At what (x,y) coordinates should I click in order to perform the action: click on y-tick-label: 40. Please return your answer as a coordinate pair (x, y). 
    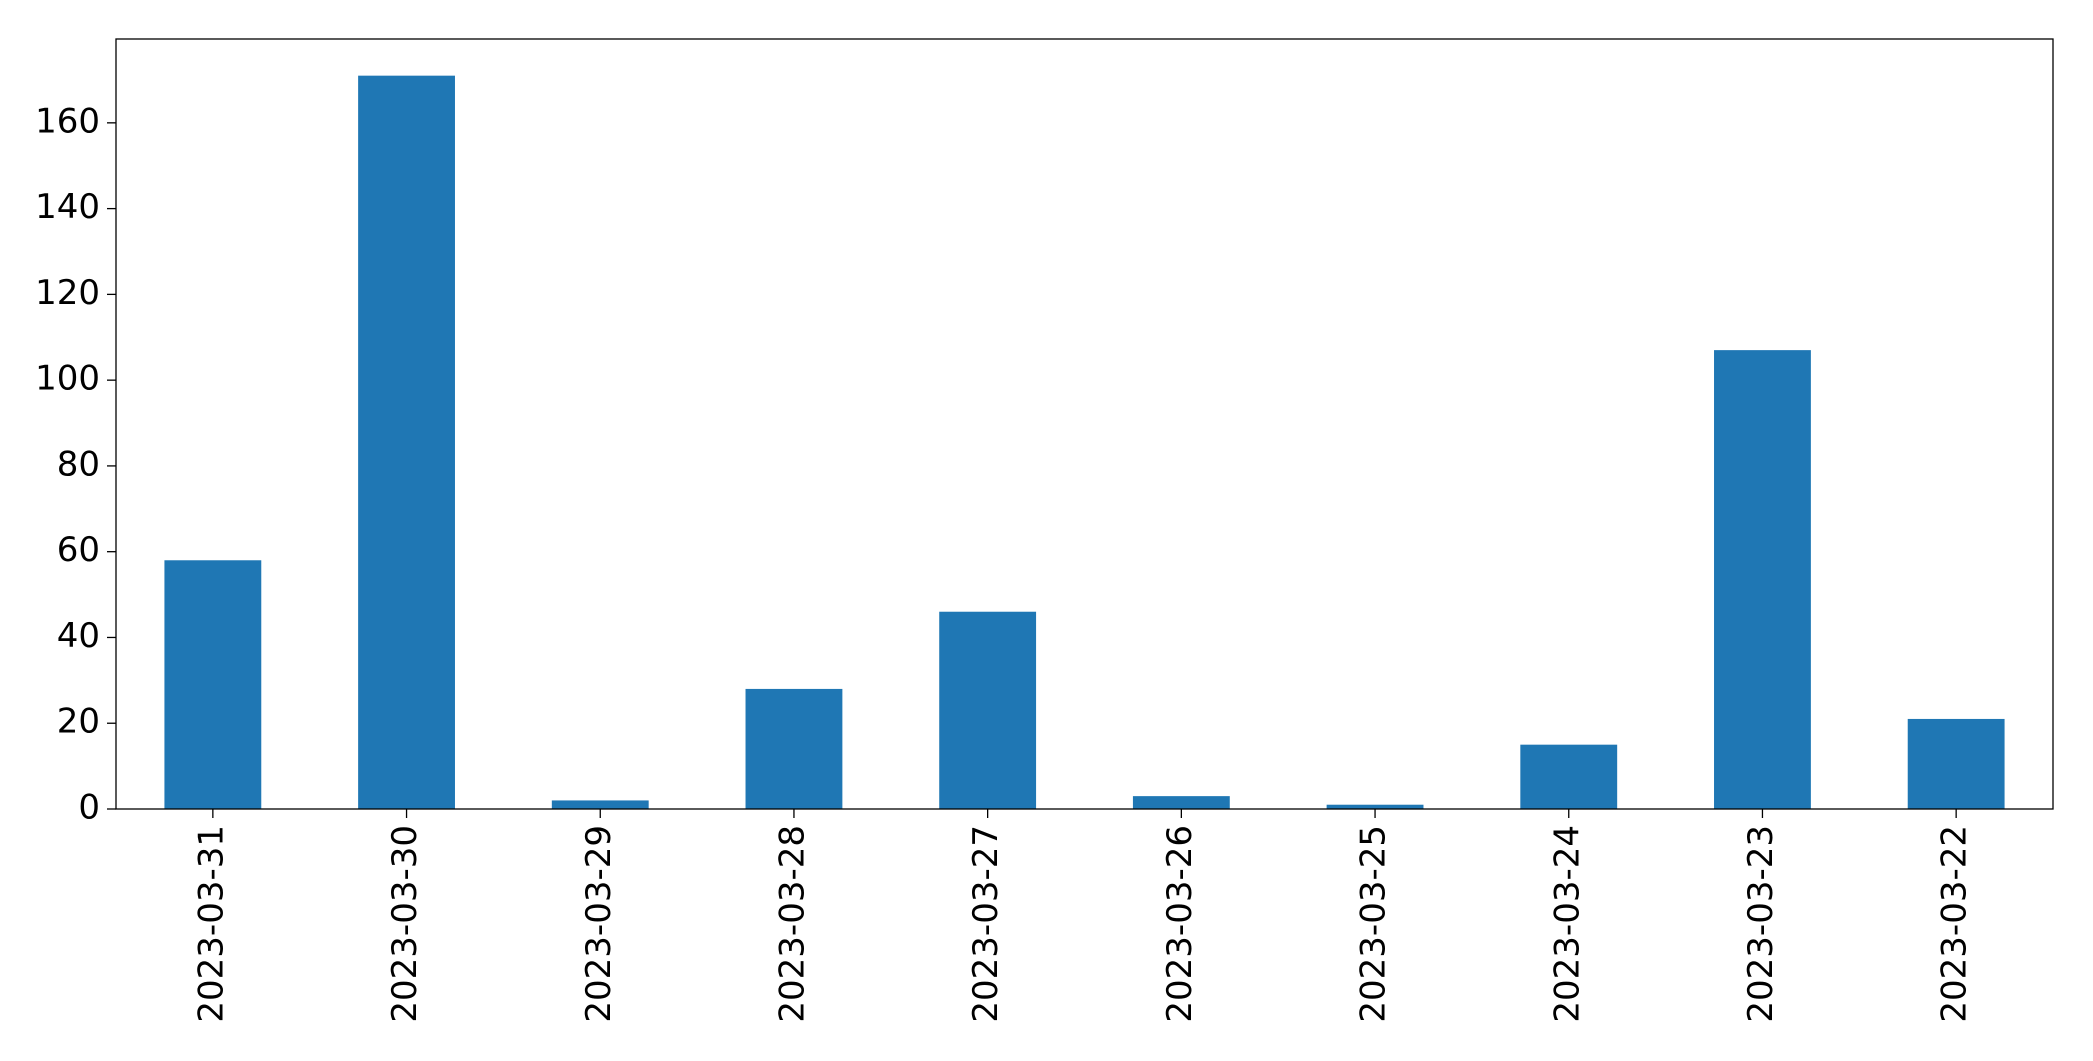
    Looking at the image, I should click on (78, 636).